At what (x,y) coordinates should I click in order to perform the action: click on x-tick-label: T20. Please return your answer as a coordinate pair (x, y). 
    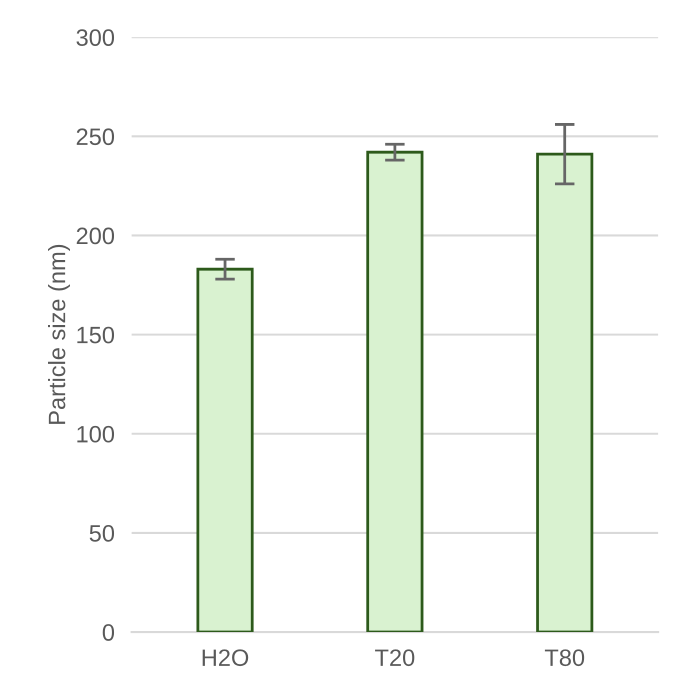
    Looking at the image, I should click on (394, 657).